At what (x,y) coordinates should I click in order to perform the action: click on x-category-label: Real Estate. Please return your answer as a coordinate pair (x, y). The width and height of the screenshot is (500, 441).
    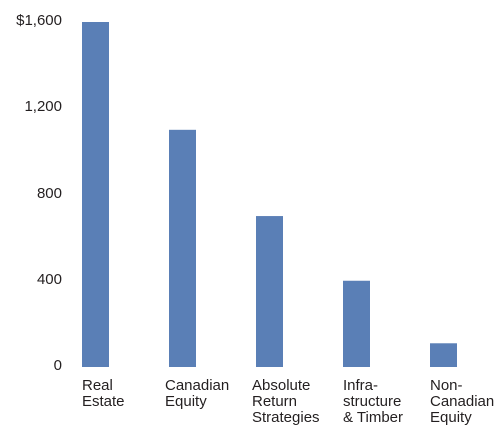
    Looking at the image, I should click on (103, 394).